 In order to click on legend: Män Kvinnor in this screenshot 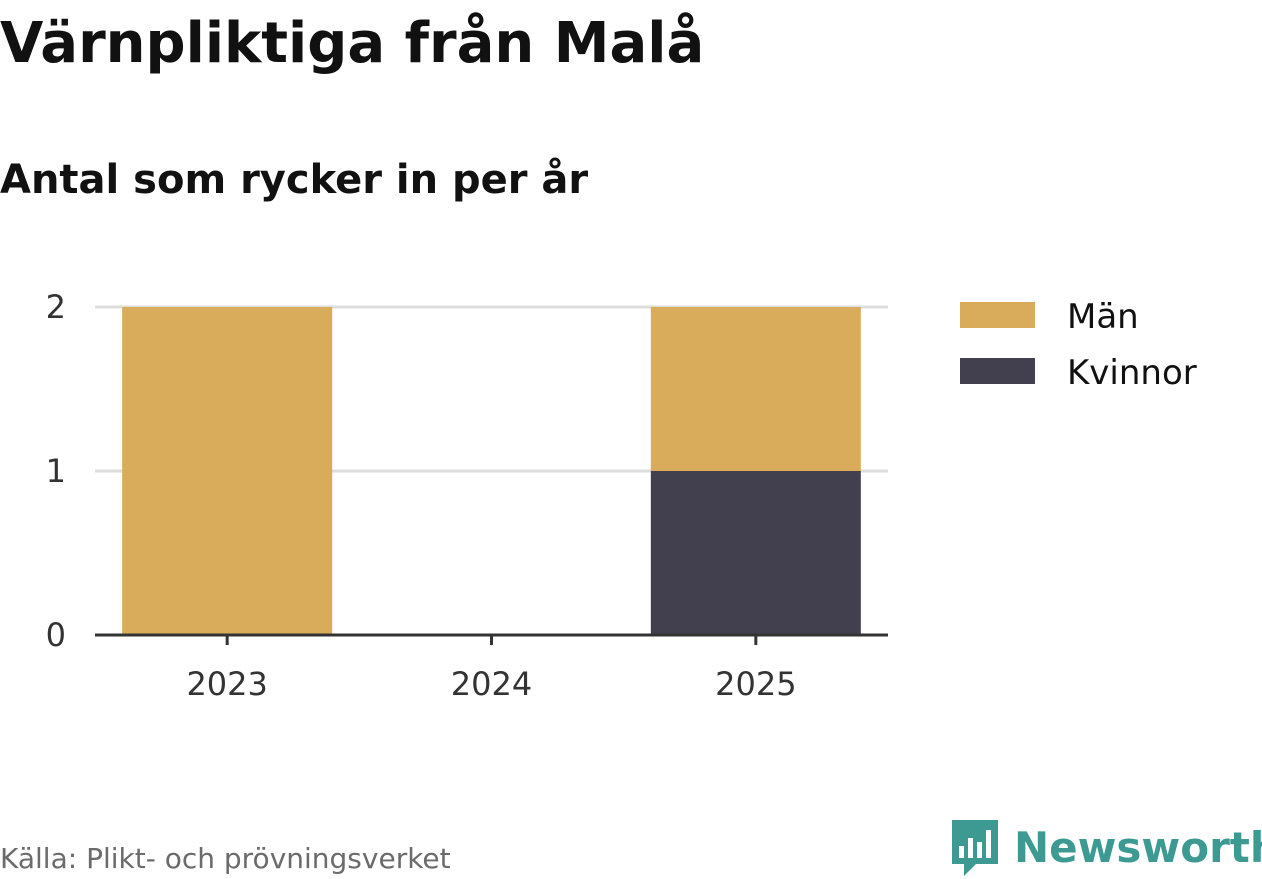, I will do `click(1078, 345)`.